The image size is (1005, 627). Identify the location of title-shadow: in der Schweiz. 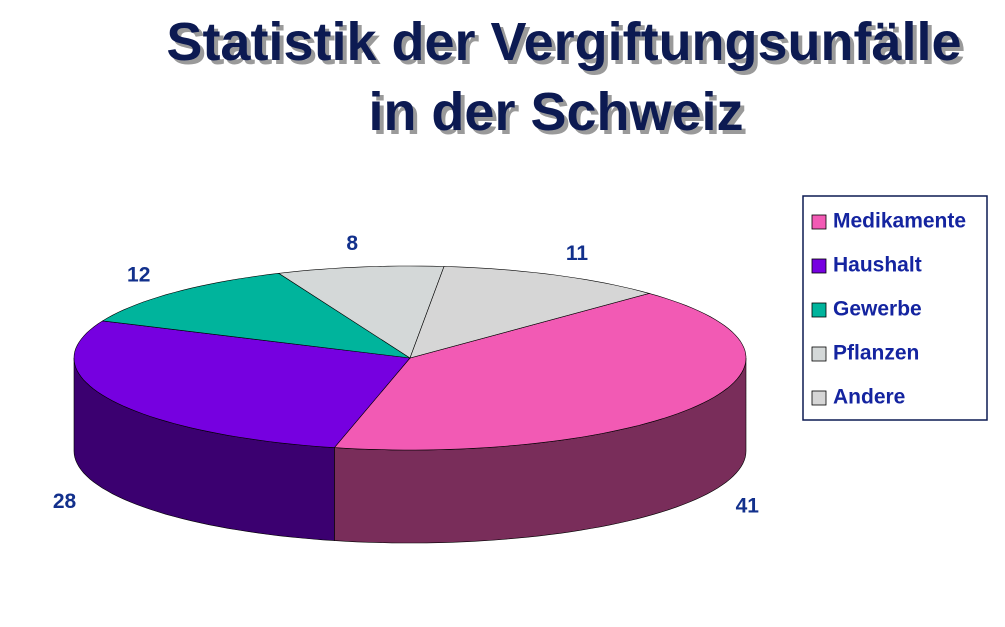
(559, 116).